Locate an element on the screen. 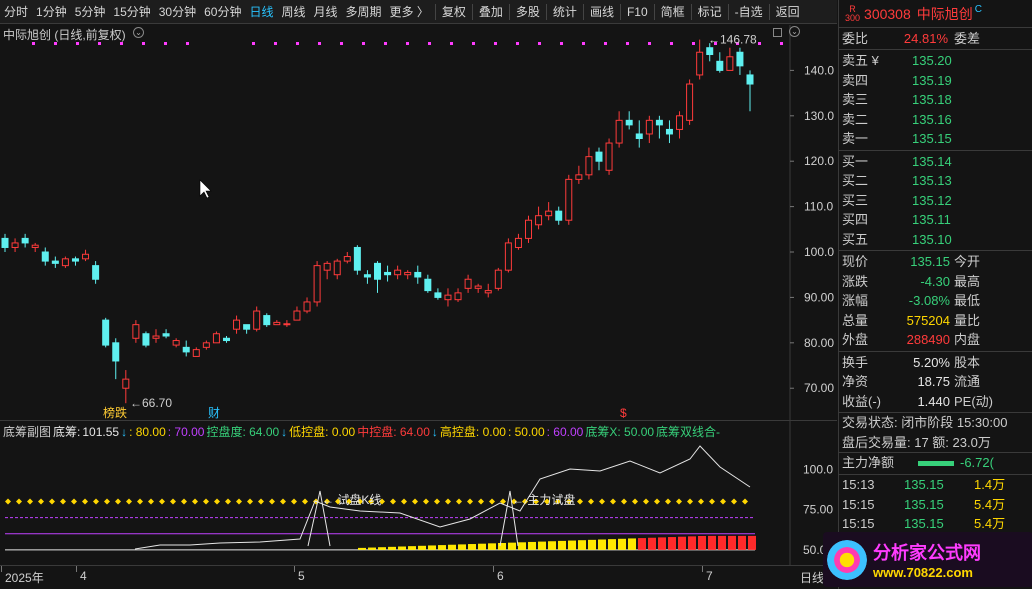 This screenshot has height=589, width=1032. tool-button-4: 画线 is located at coordinates (601, 11).